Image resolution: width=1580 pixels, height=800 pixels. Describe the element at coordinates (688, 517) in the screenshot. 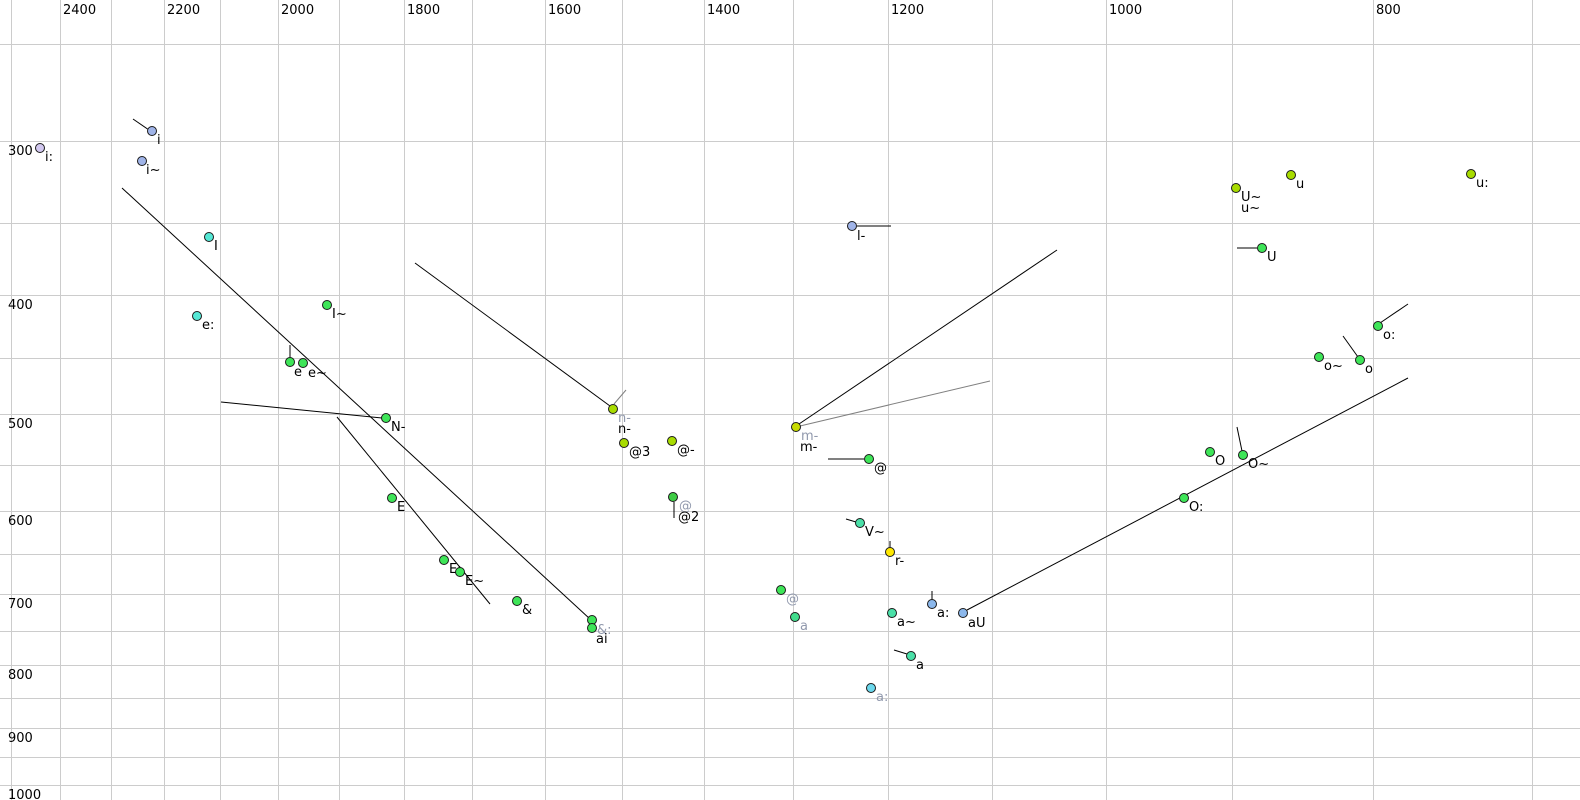

I see `vowel-label: @2` at that location.